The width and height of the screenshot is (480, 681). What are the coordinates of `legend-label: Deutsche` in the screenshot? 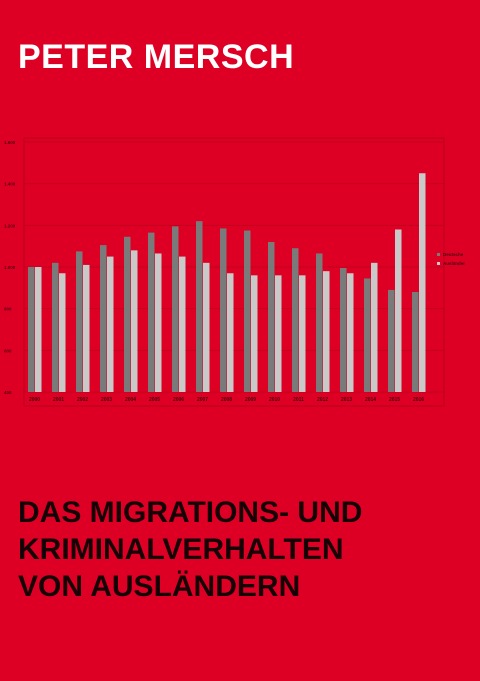 It's located at (453, 254).